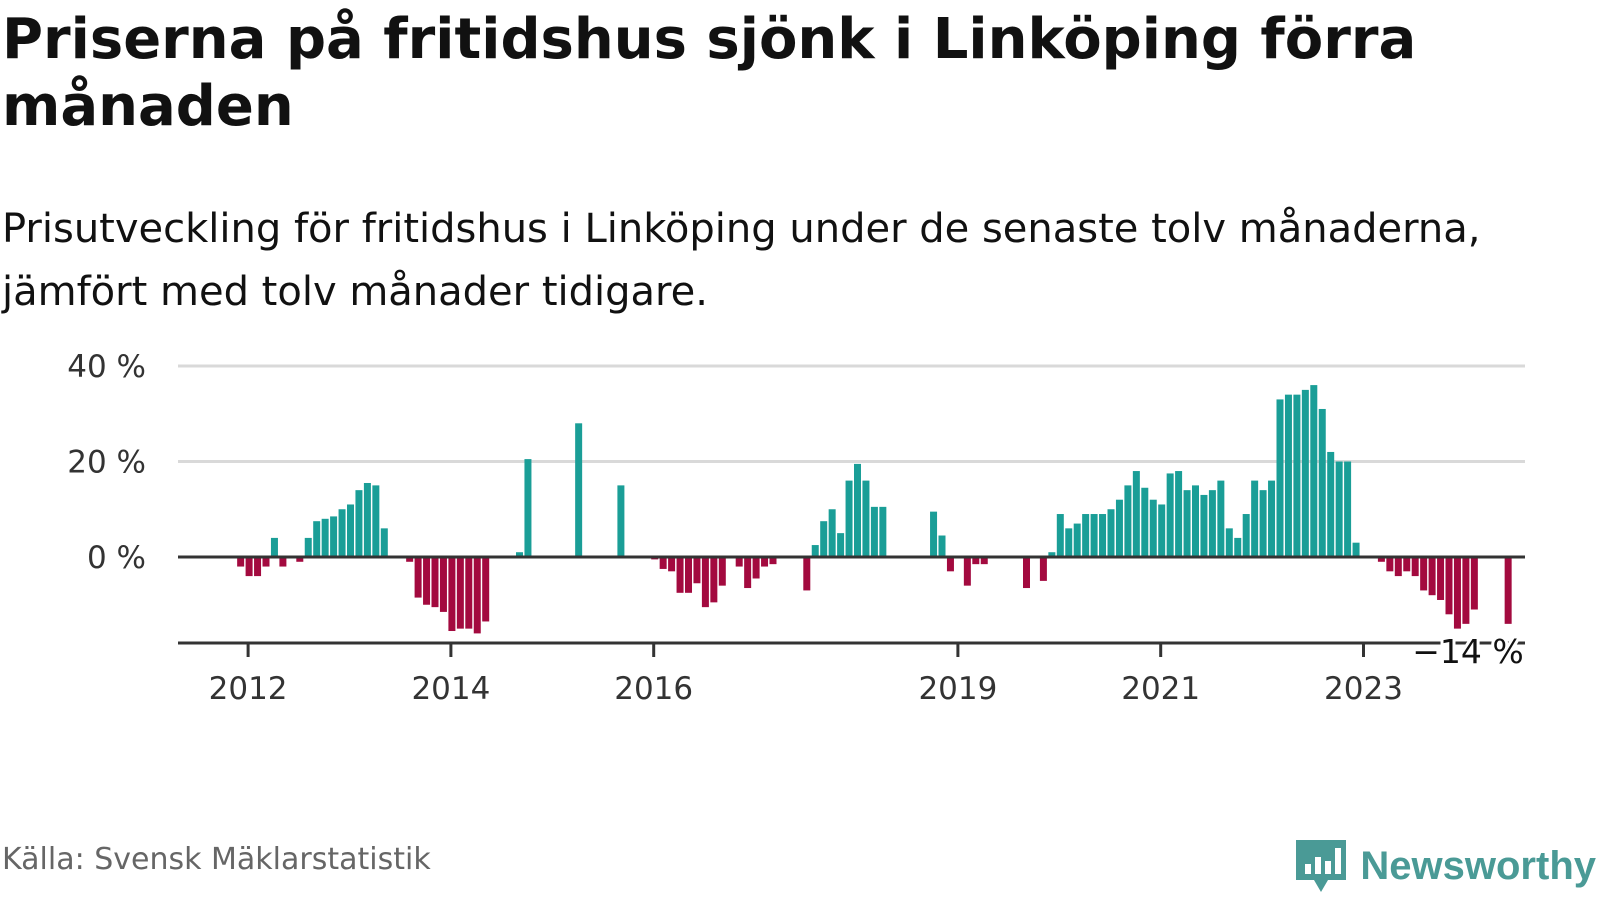  What do you see at coordinates (957, 689) in the screenshot?
I see `x-tick-label: 2019` at bounding box center [957, 689].